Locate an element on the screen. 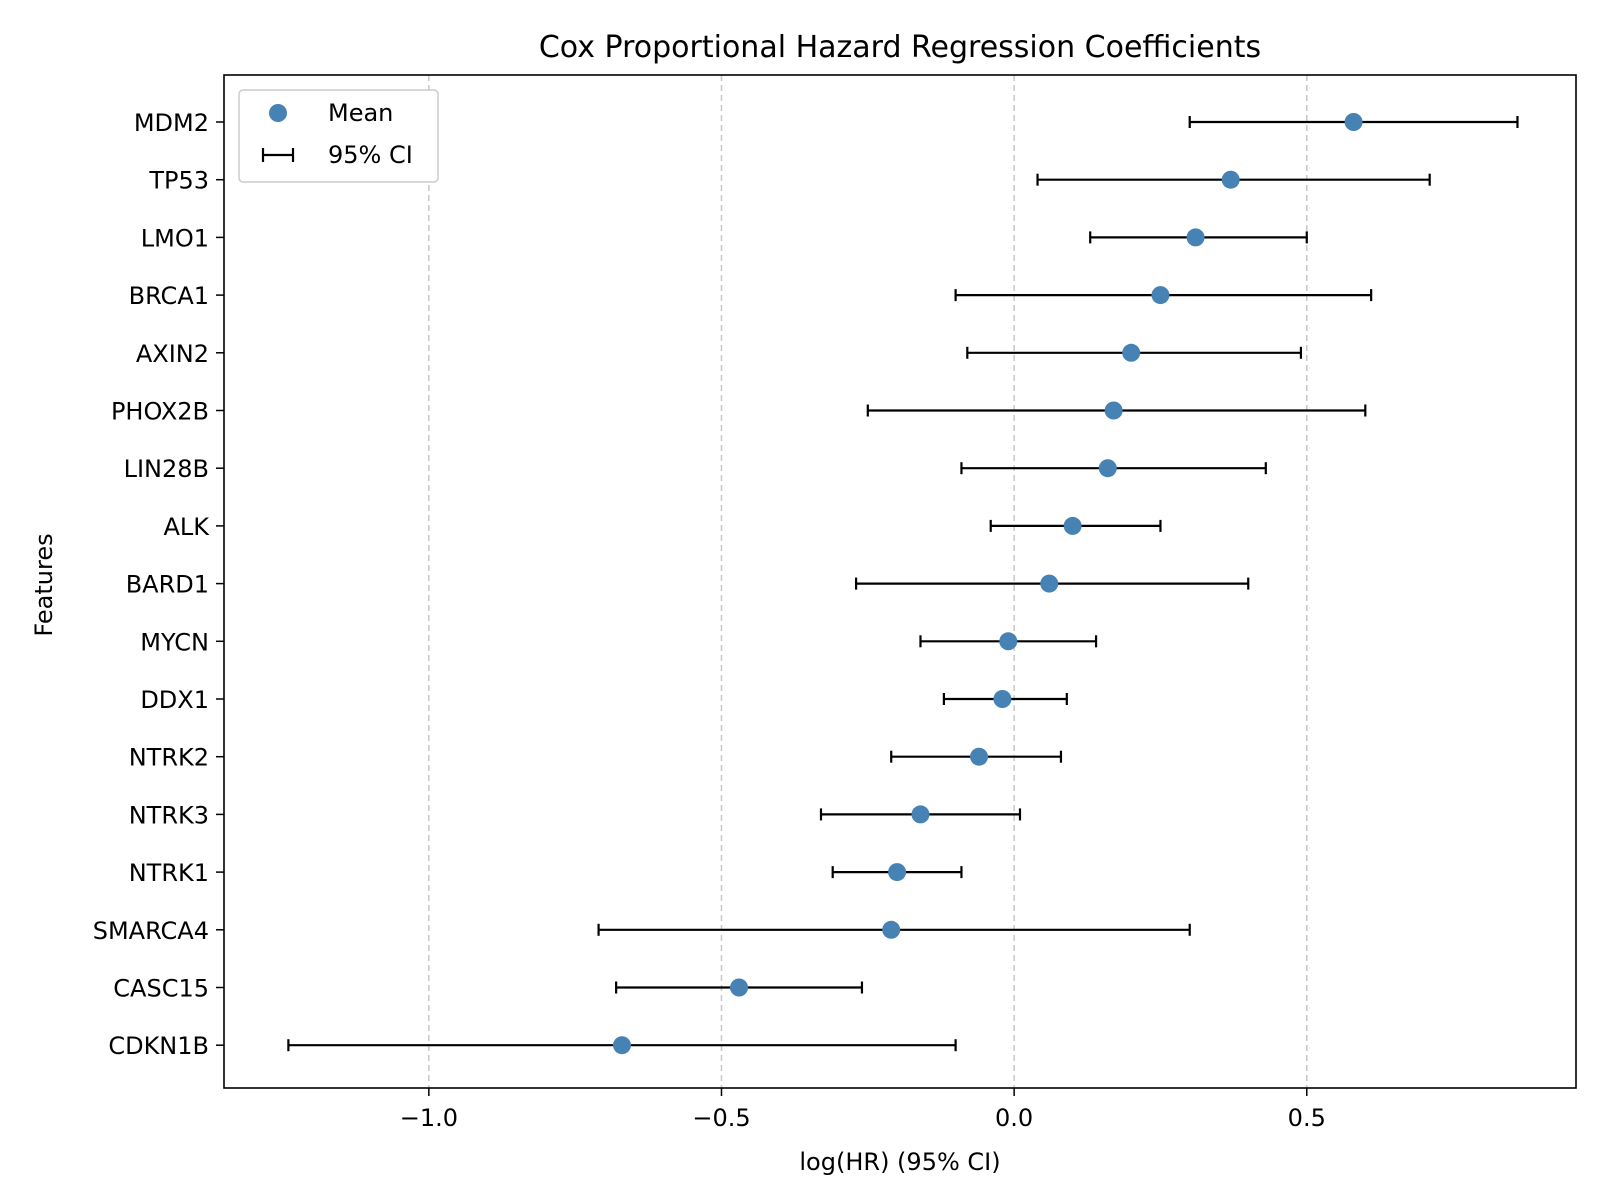 The width and height of the screenshot is (1600, 1200). y-tick-label: PHOX2B is located at coordinates (160, 412).